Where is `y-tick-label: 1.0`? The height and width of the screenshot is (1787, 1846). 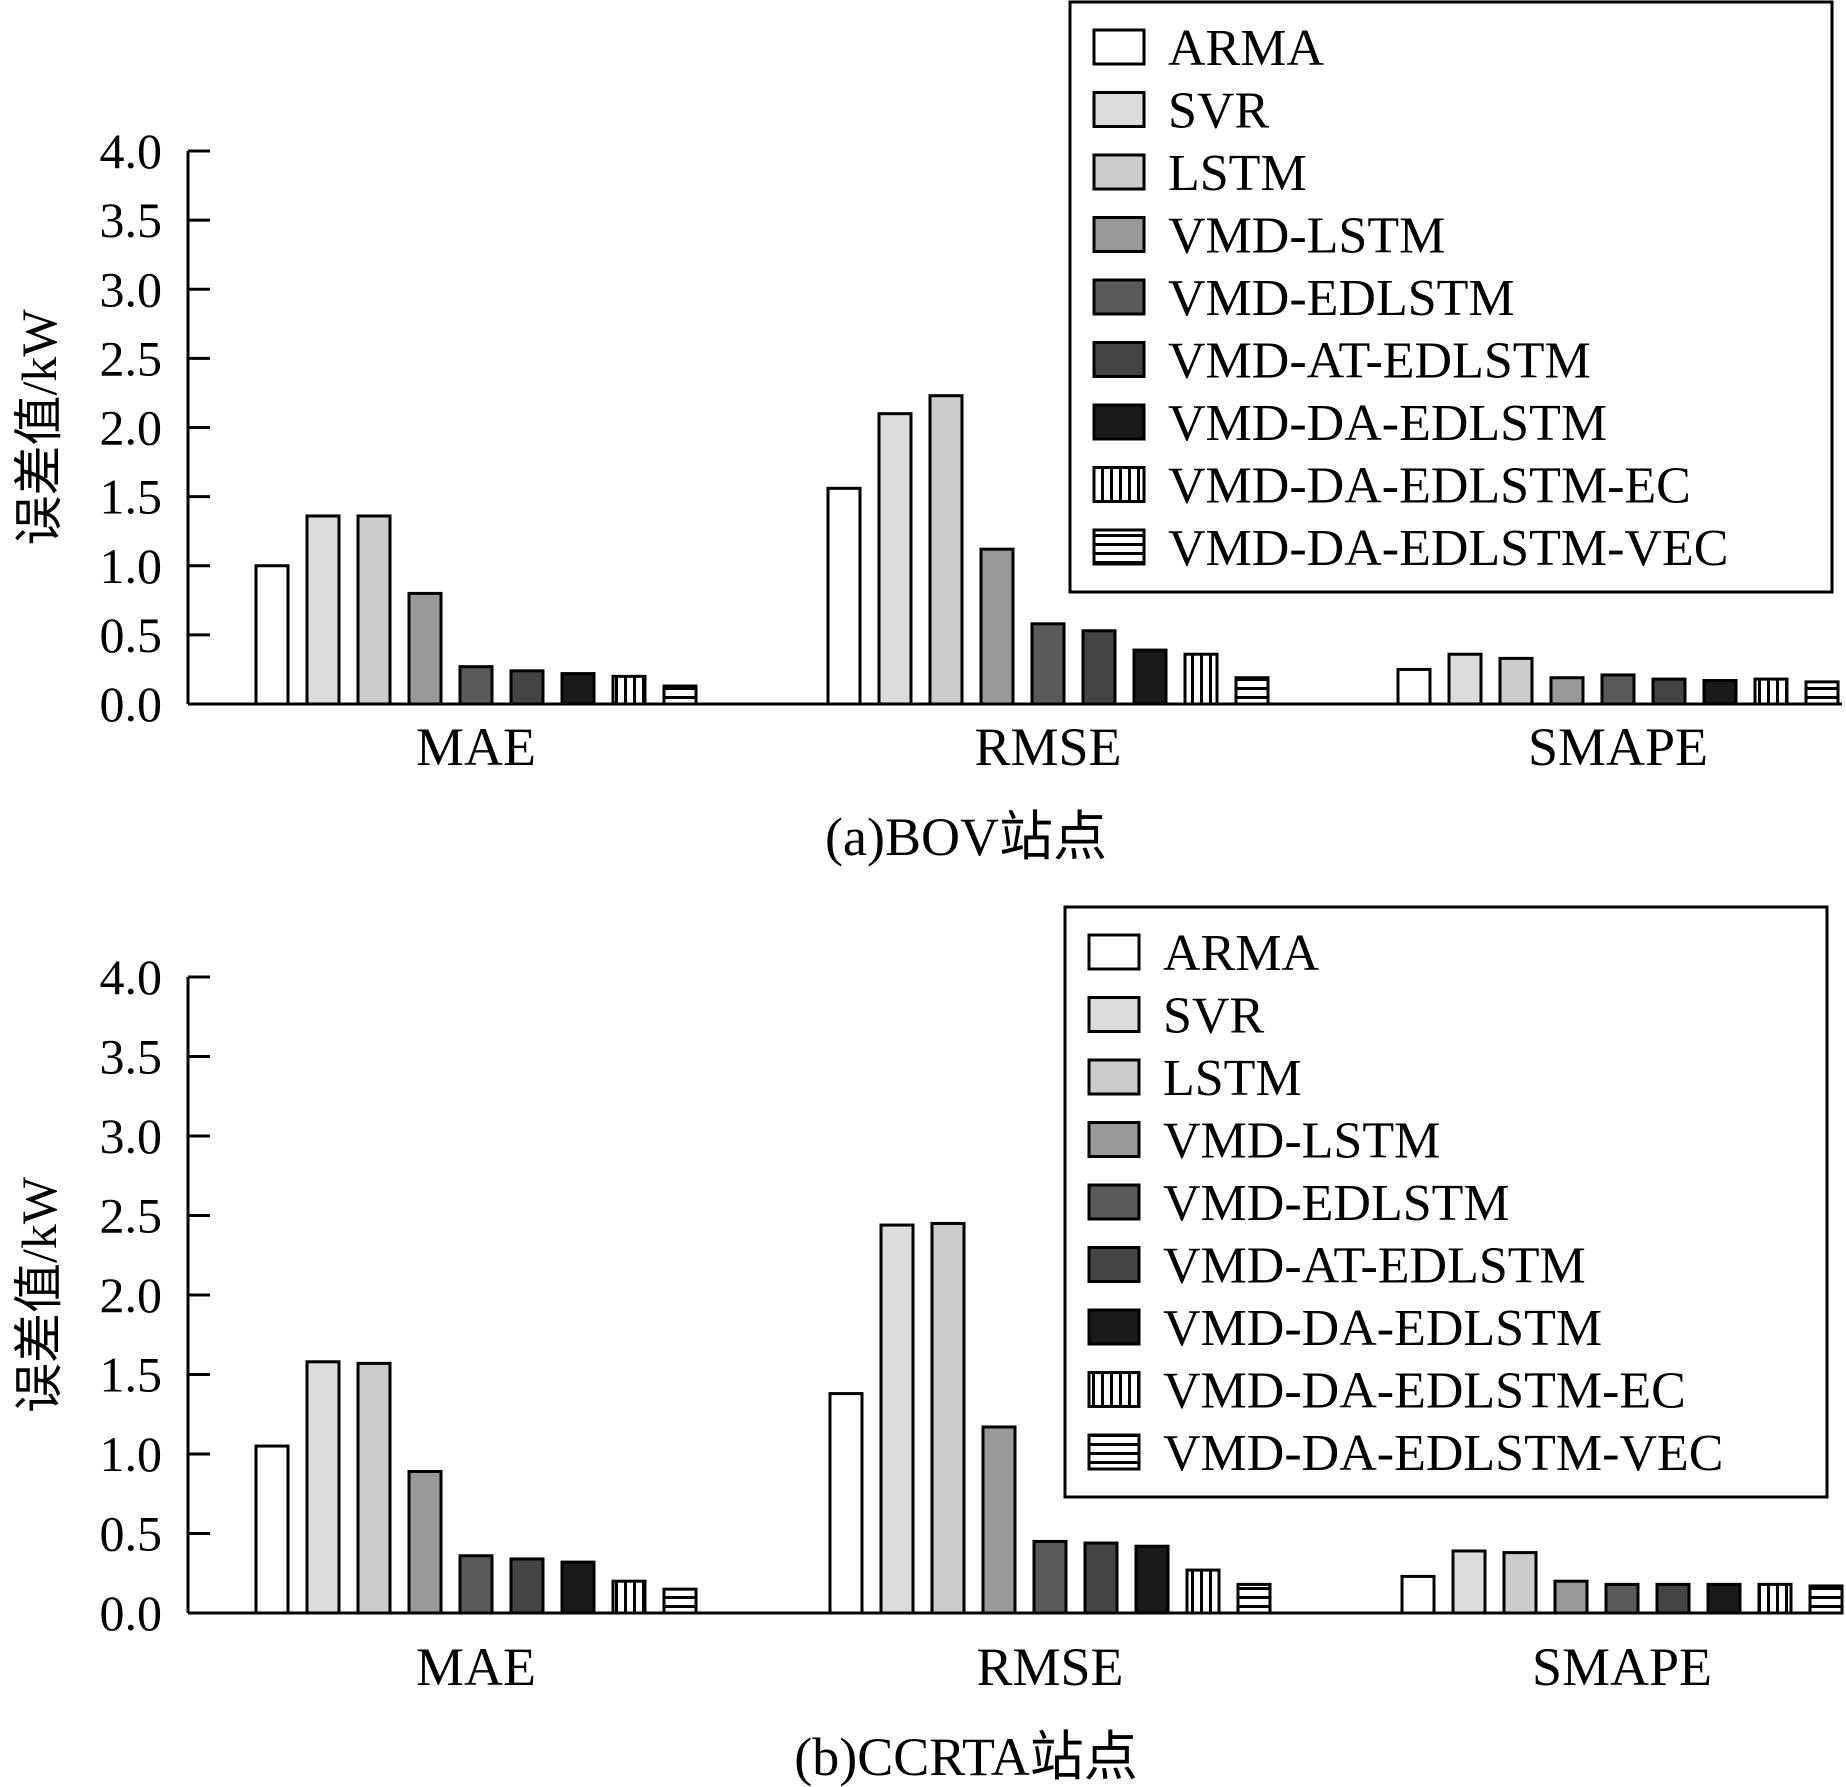 y-tick-label: 1.0 is located at coordinates (131, 566).